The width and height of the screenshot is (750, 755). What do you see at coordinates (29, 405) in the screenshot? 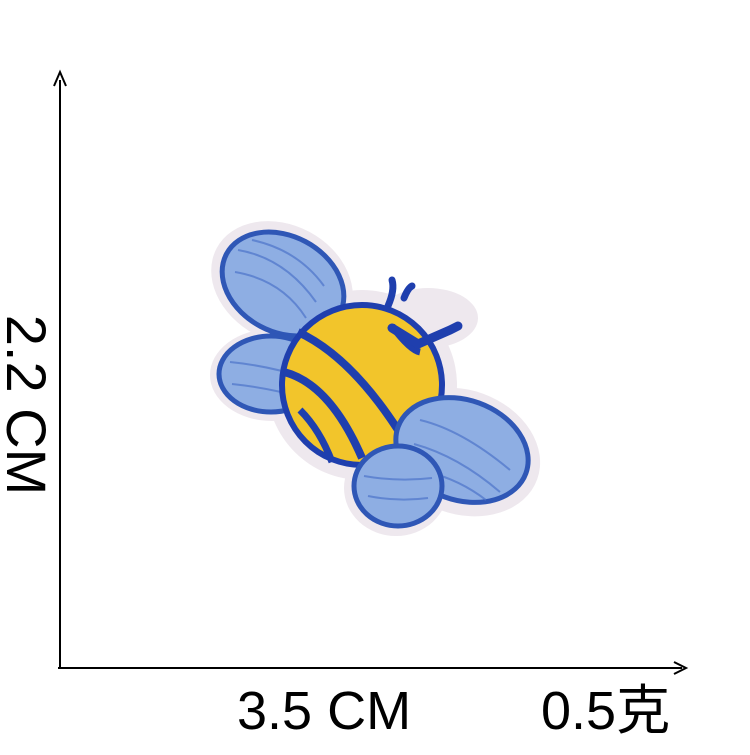
I see `height-label: 2.2 CM` at bounding box center [29, 405].